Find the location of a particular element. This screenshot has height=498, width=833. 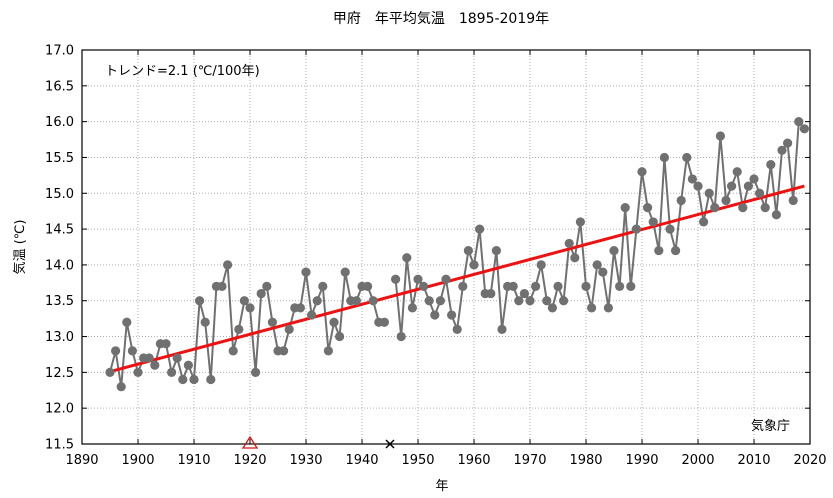

x-tick-label: 1900 is located at coordinates (137, 460).